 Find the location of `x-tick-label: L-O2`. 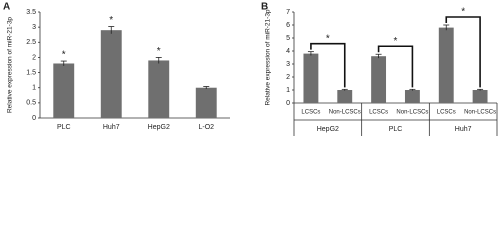

x-tick-label: L-O2 is located at coordinates (206, 127).